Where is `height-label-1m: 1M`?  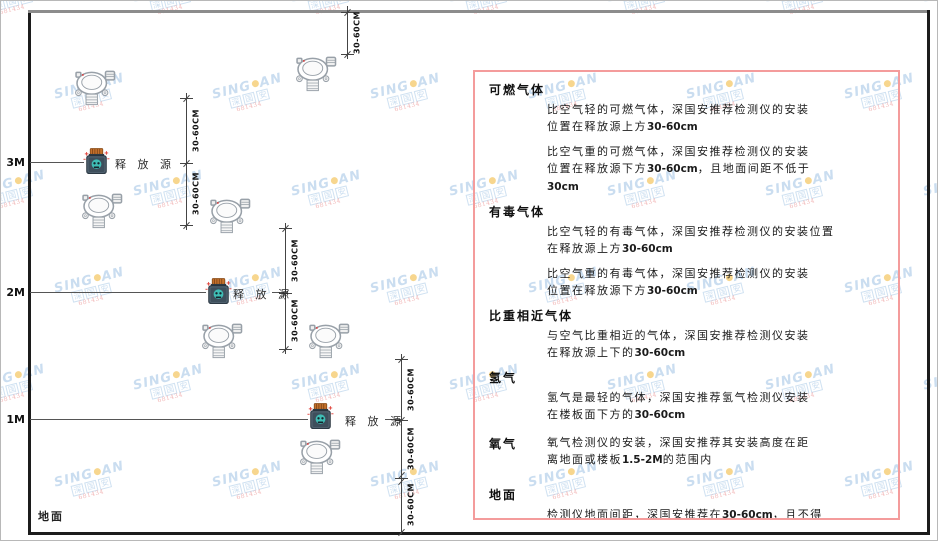 height-label-1m: 1M is located at coordinates (15, 419).